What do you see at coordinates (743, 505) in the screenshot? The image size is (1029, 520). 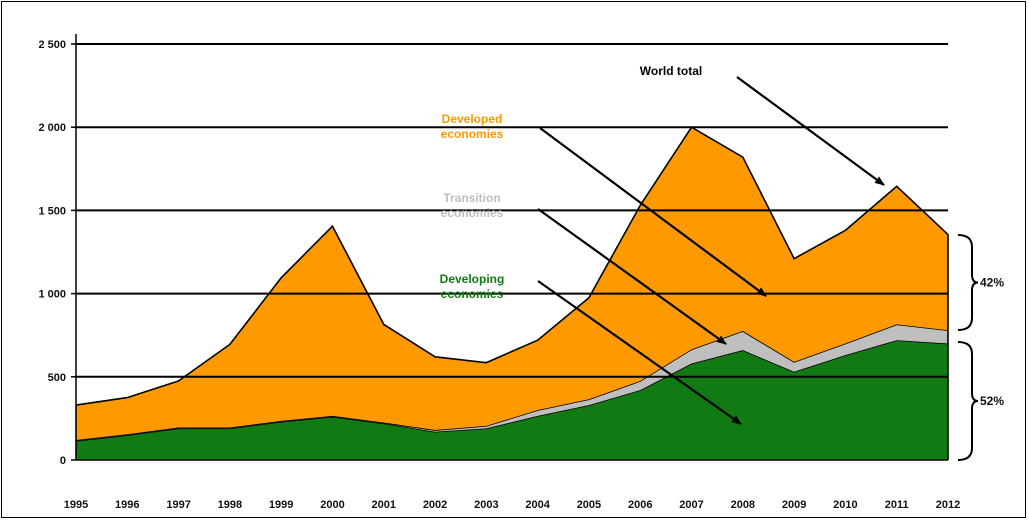 I see `x-tick-label: 2008` at bounding box center [743, 505].